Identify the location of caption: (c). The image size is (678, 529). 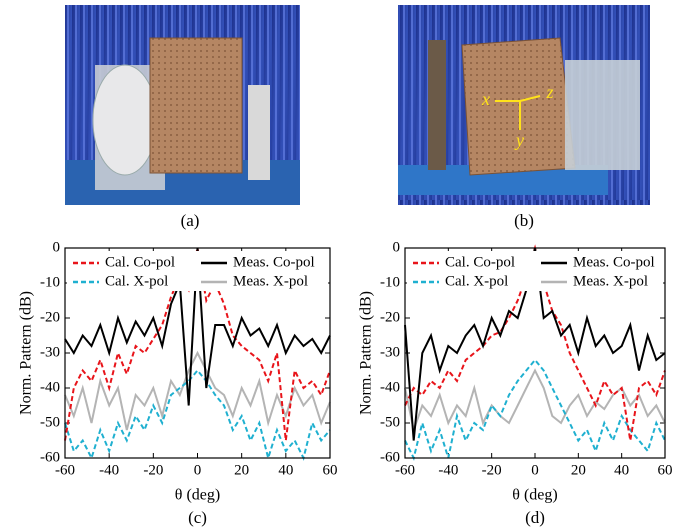
(197, 517).